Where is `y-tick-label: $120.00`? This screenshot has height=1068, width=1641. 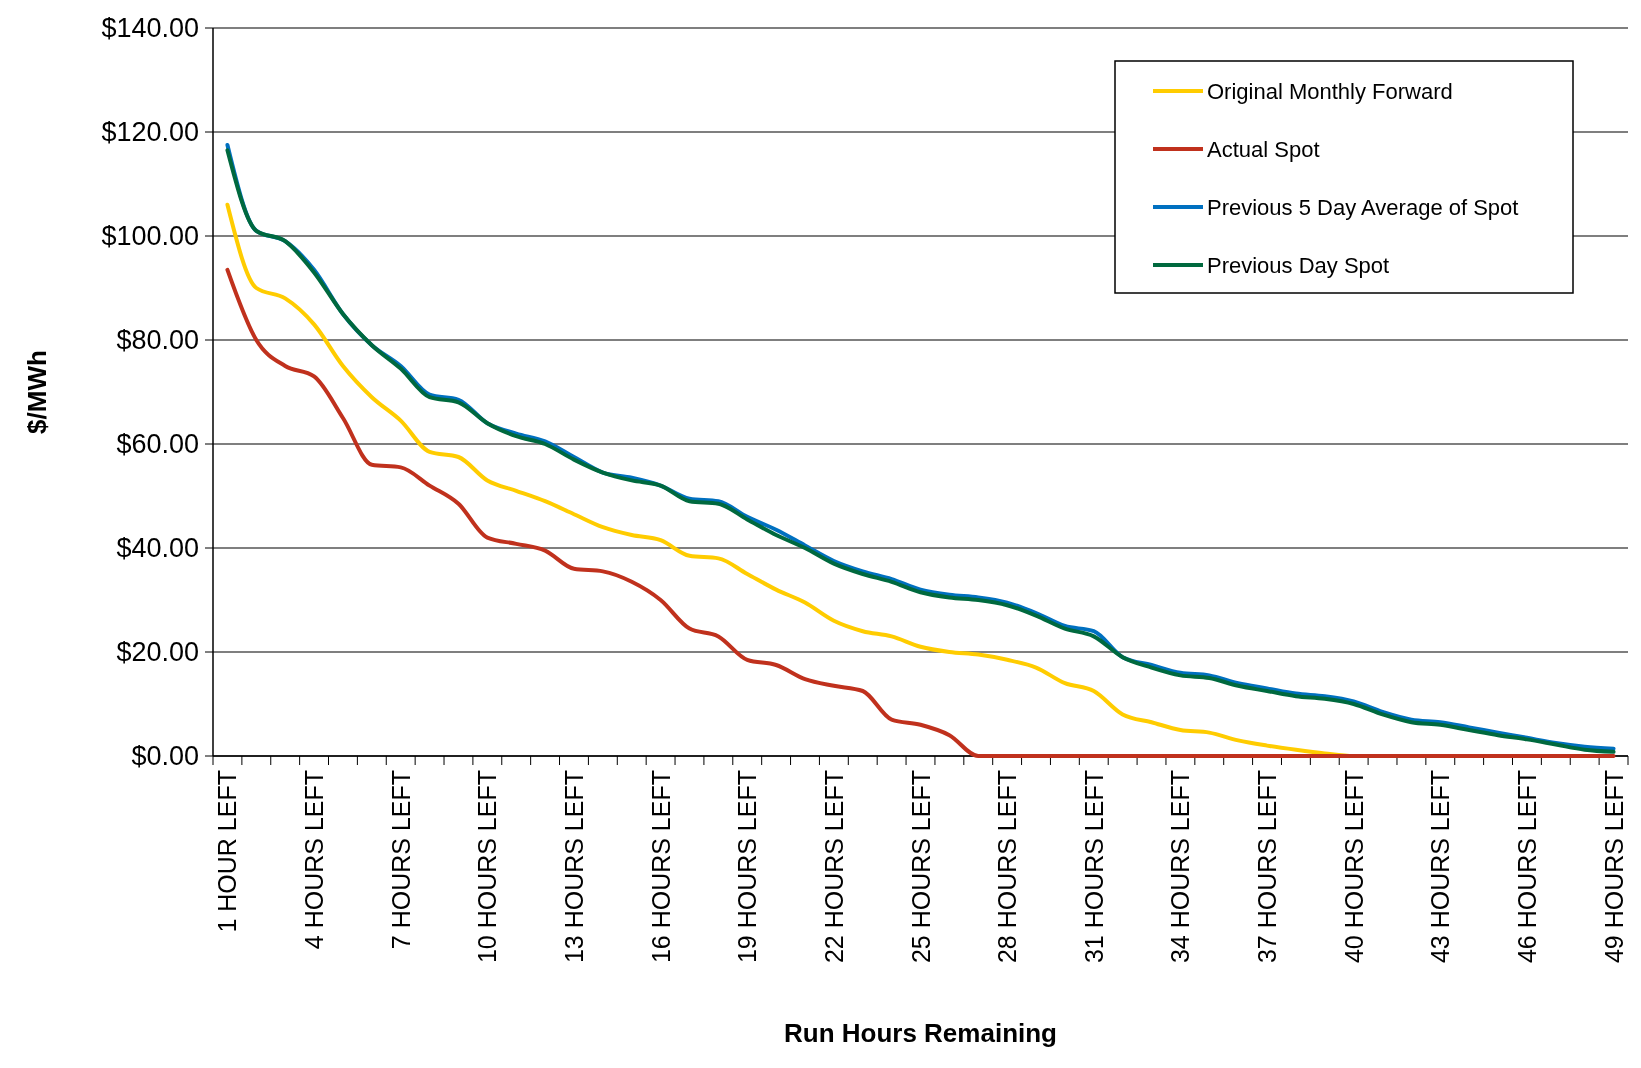
y-tick-label: $120.00 is located at coordinates (150, 132).